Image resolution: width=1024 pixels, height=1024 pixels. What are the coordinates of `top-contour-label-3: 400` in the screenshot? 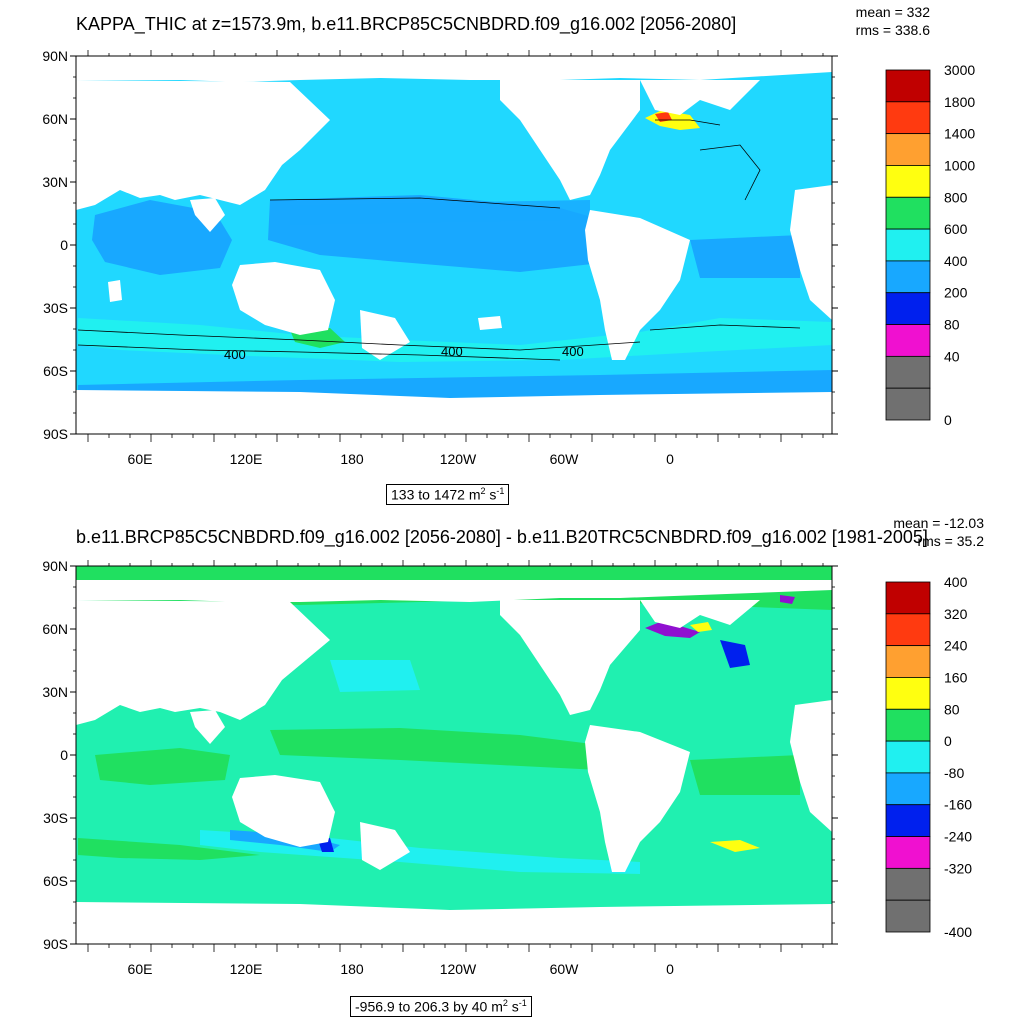 It's located at (573, 351).